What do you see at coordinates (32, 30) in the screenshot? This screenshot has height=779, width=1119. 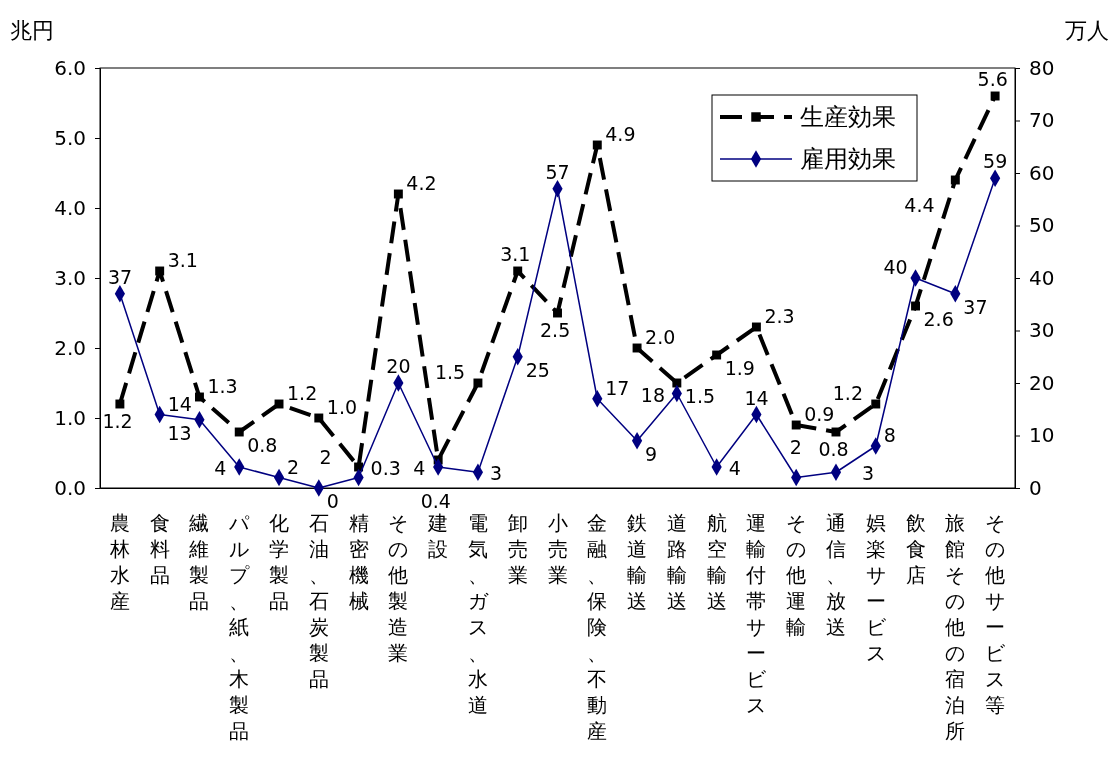 I see `y-axis-title: 兆円` at bounding box center [32, 30].